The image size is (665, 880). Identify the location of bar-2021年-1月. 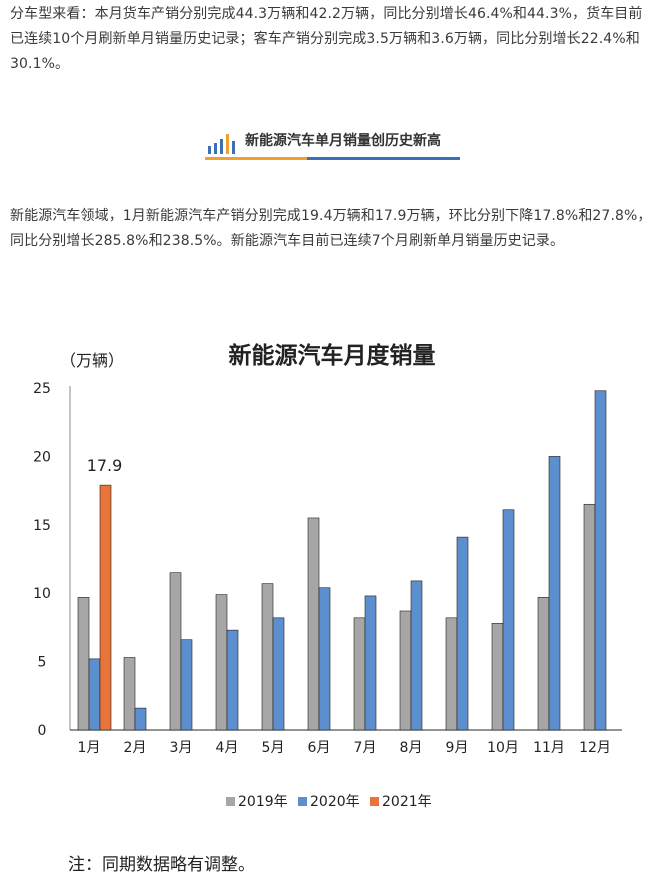
(105, 607).